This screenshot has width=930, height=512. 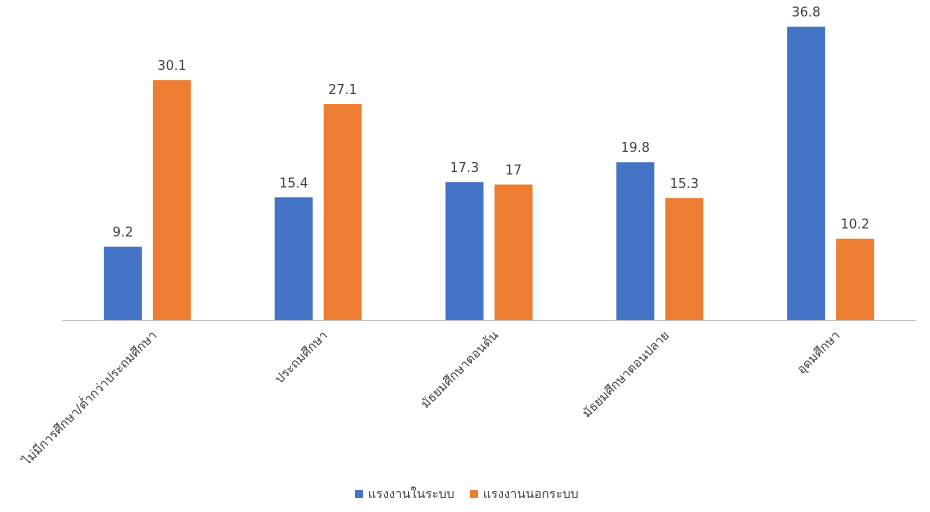 What do you see at coordinates (684, 184) in the screenshot?
I see `data-label-series2-cat4: 15.3` at bounding box center [684, 184].